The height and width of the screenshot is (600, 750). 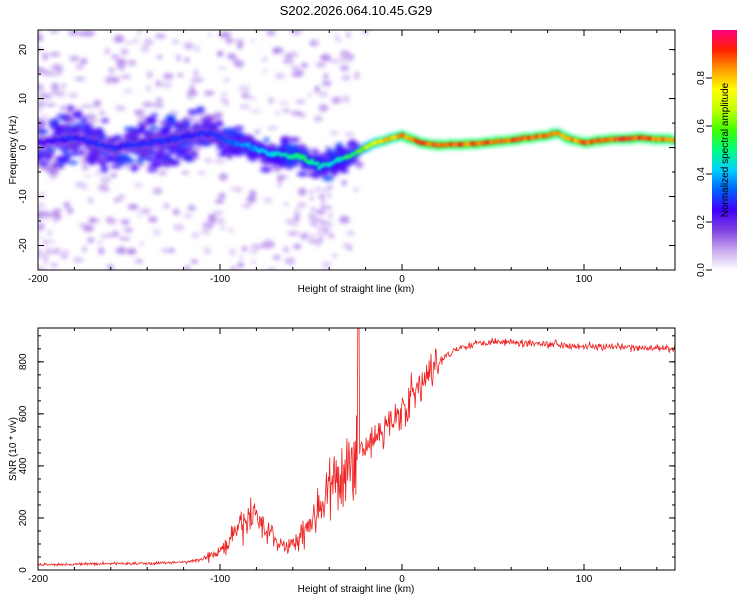 What do you see at coordinates (23, 517) in the screenshot?
I see `y-tick-label: 200` at bounding box center [23, 517].